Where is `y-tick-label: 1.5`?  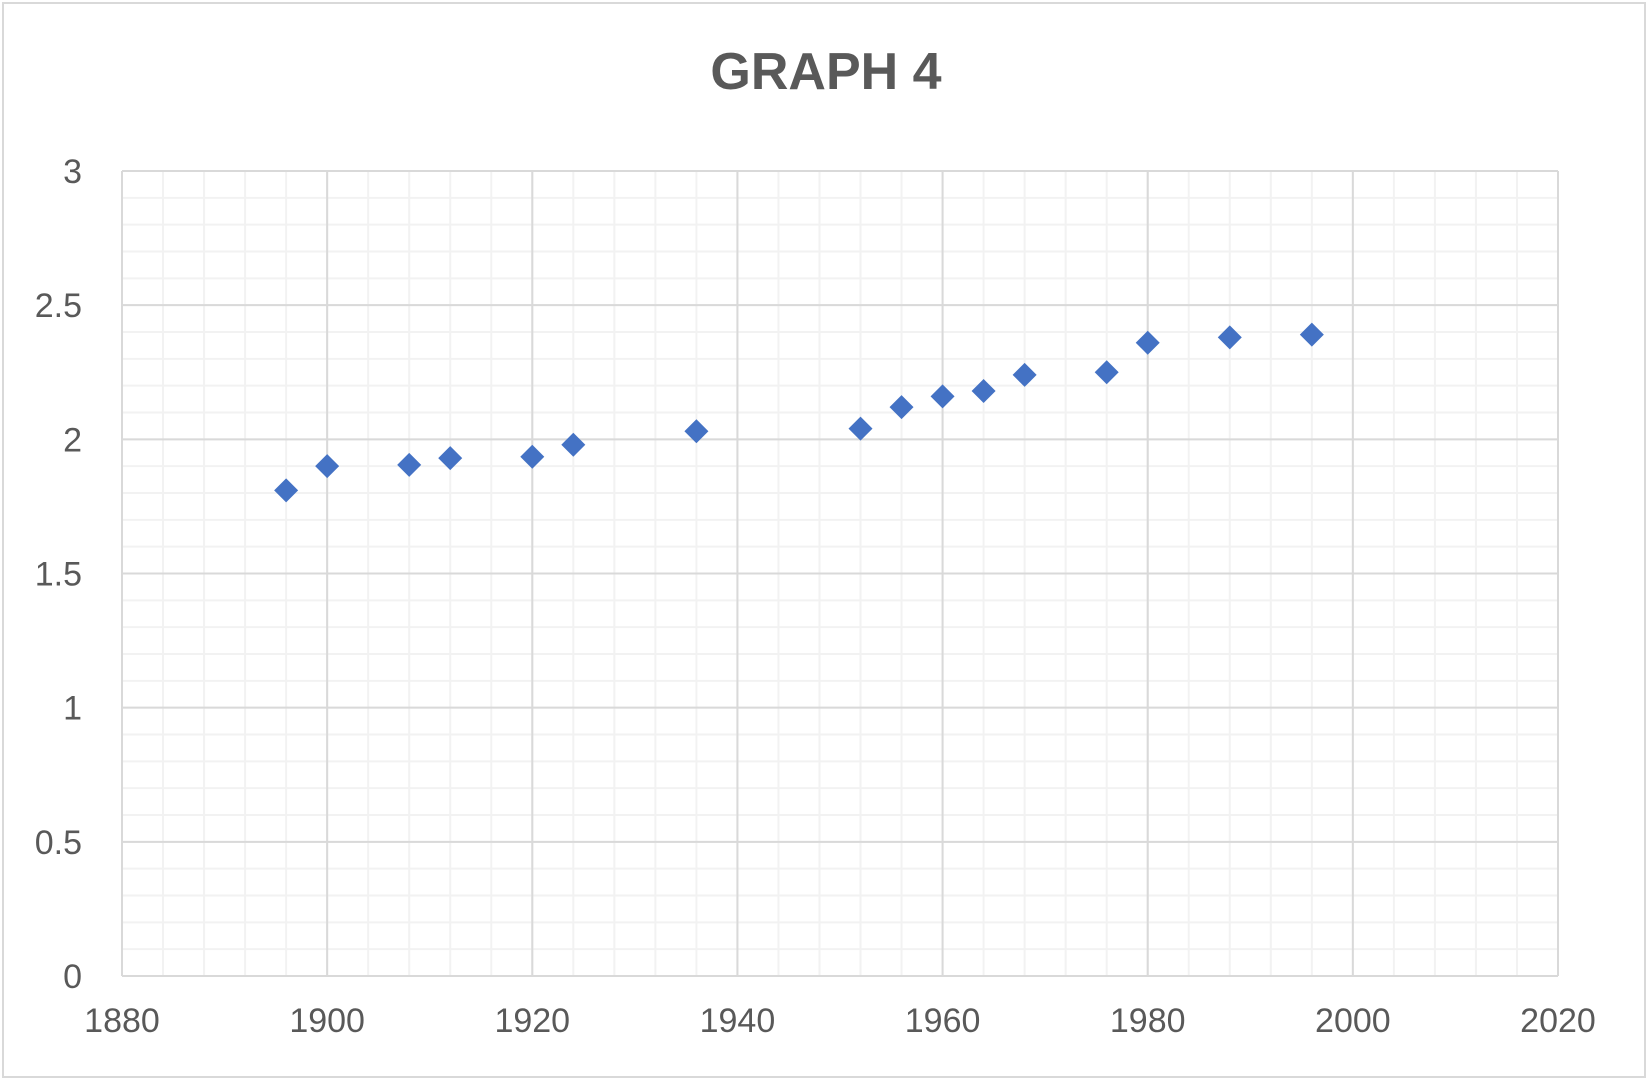 y-tick-label: 1.5 is located at coordinates (58, 575).